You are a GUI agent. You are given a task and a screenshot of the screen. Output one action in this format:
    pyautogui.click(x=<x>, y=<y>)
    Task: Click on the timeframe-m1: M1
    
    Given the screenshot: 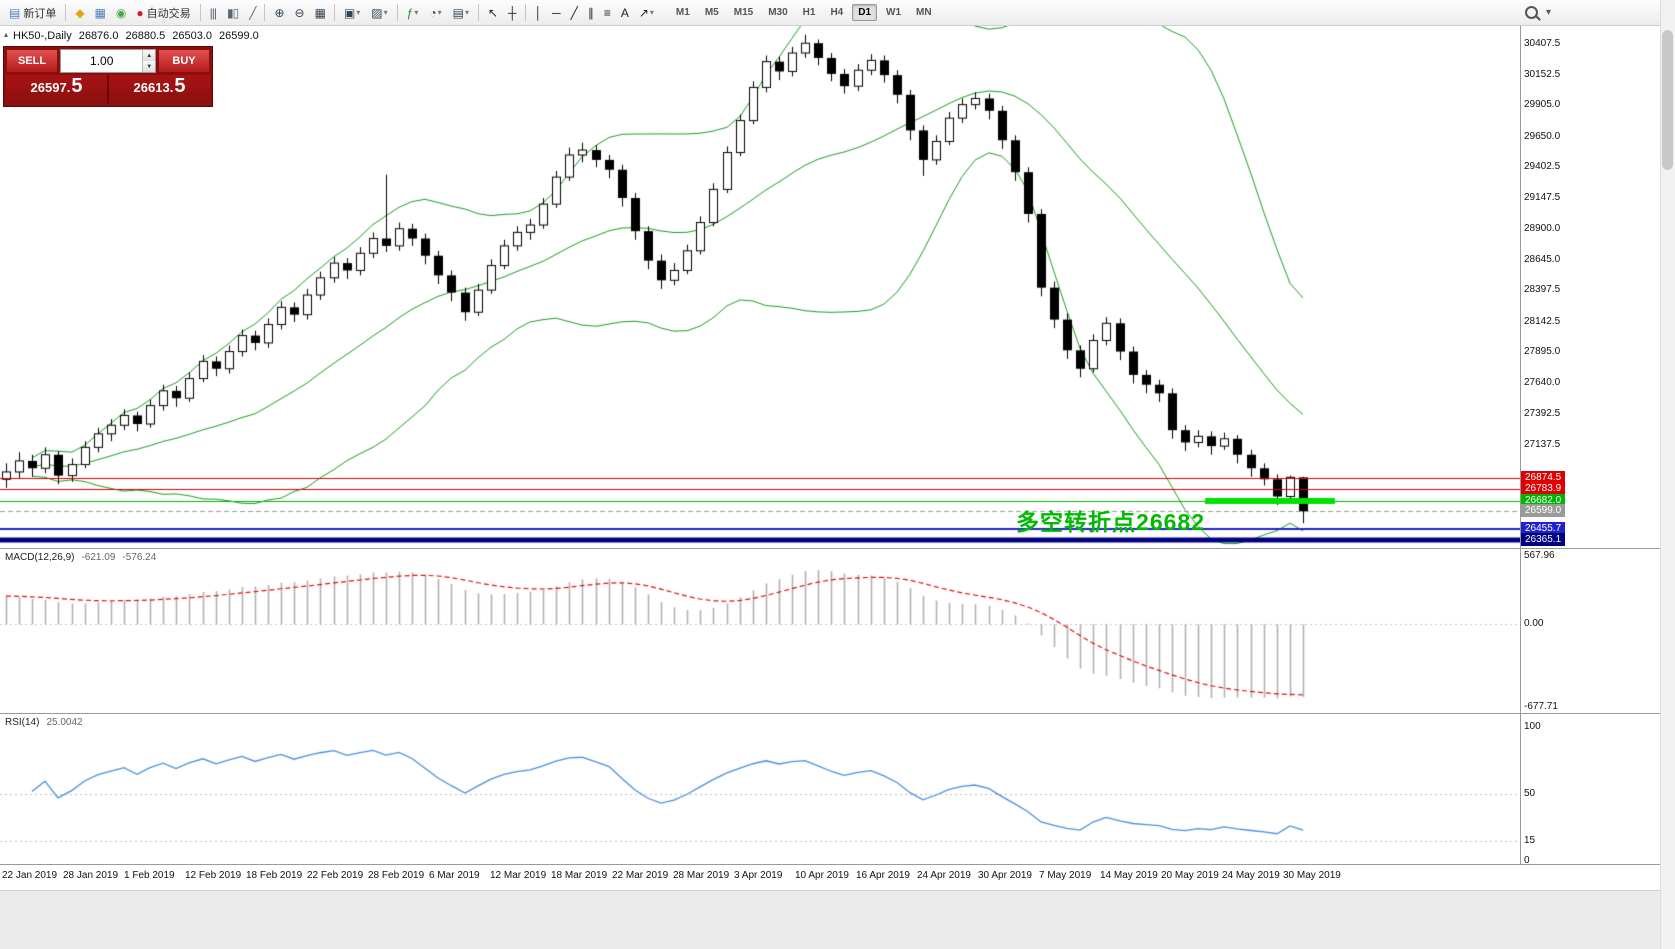 What is the action you would take?
    pyautogui.click(x=682, y=12)
    